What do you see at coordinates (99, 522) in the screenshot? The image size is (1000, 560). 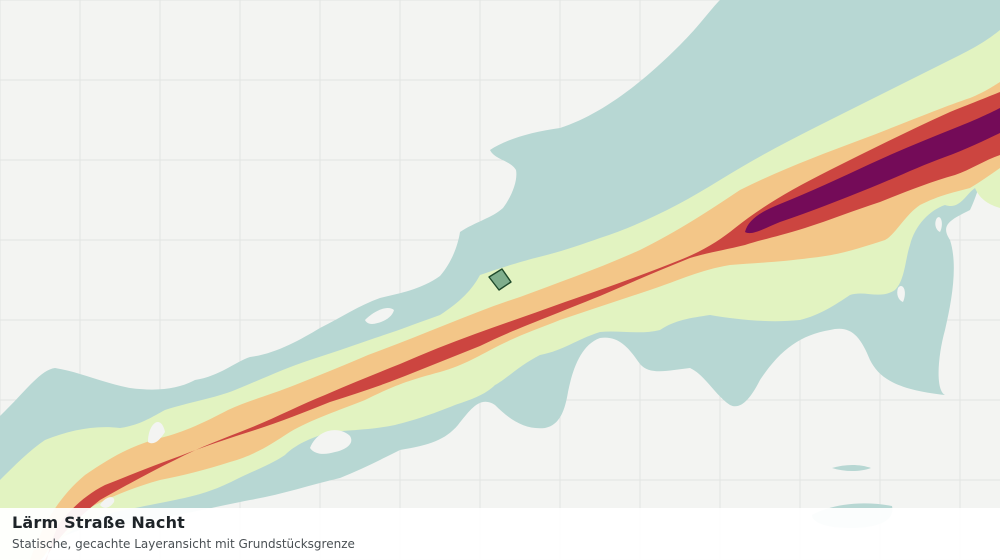 I see `layer-title: Lärm Straße Nacht` at bounding box center [99, 522].